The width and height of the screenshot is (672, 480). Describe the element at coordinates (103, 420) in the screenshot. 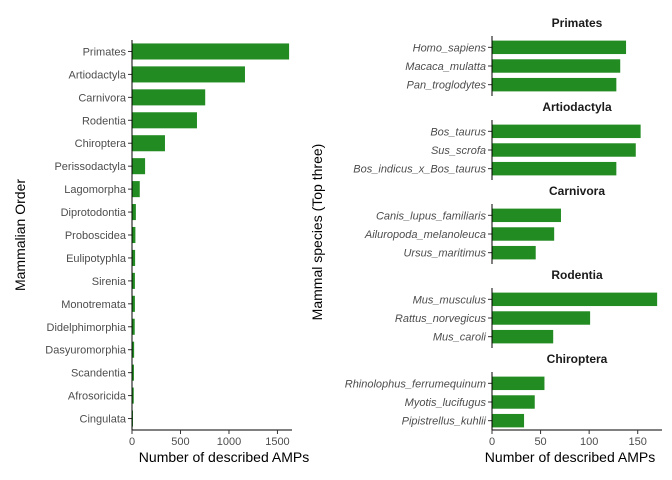

I see `y-tick-label-cingulata: Cingulata` at that location.